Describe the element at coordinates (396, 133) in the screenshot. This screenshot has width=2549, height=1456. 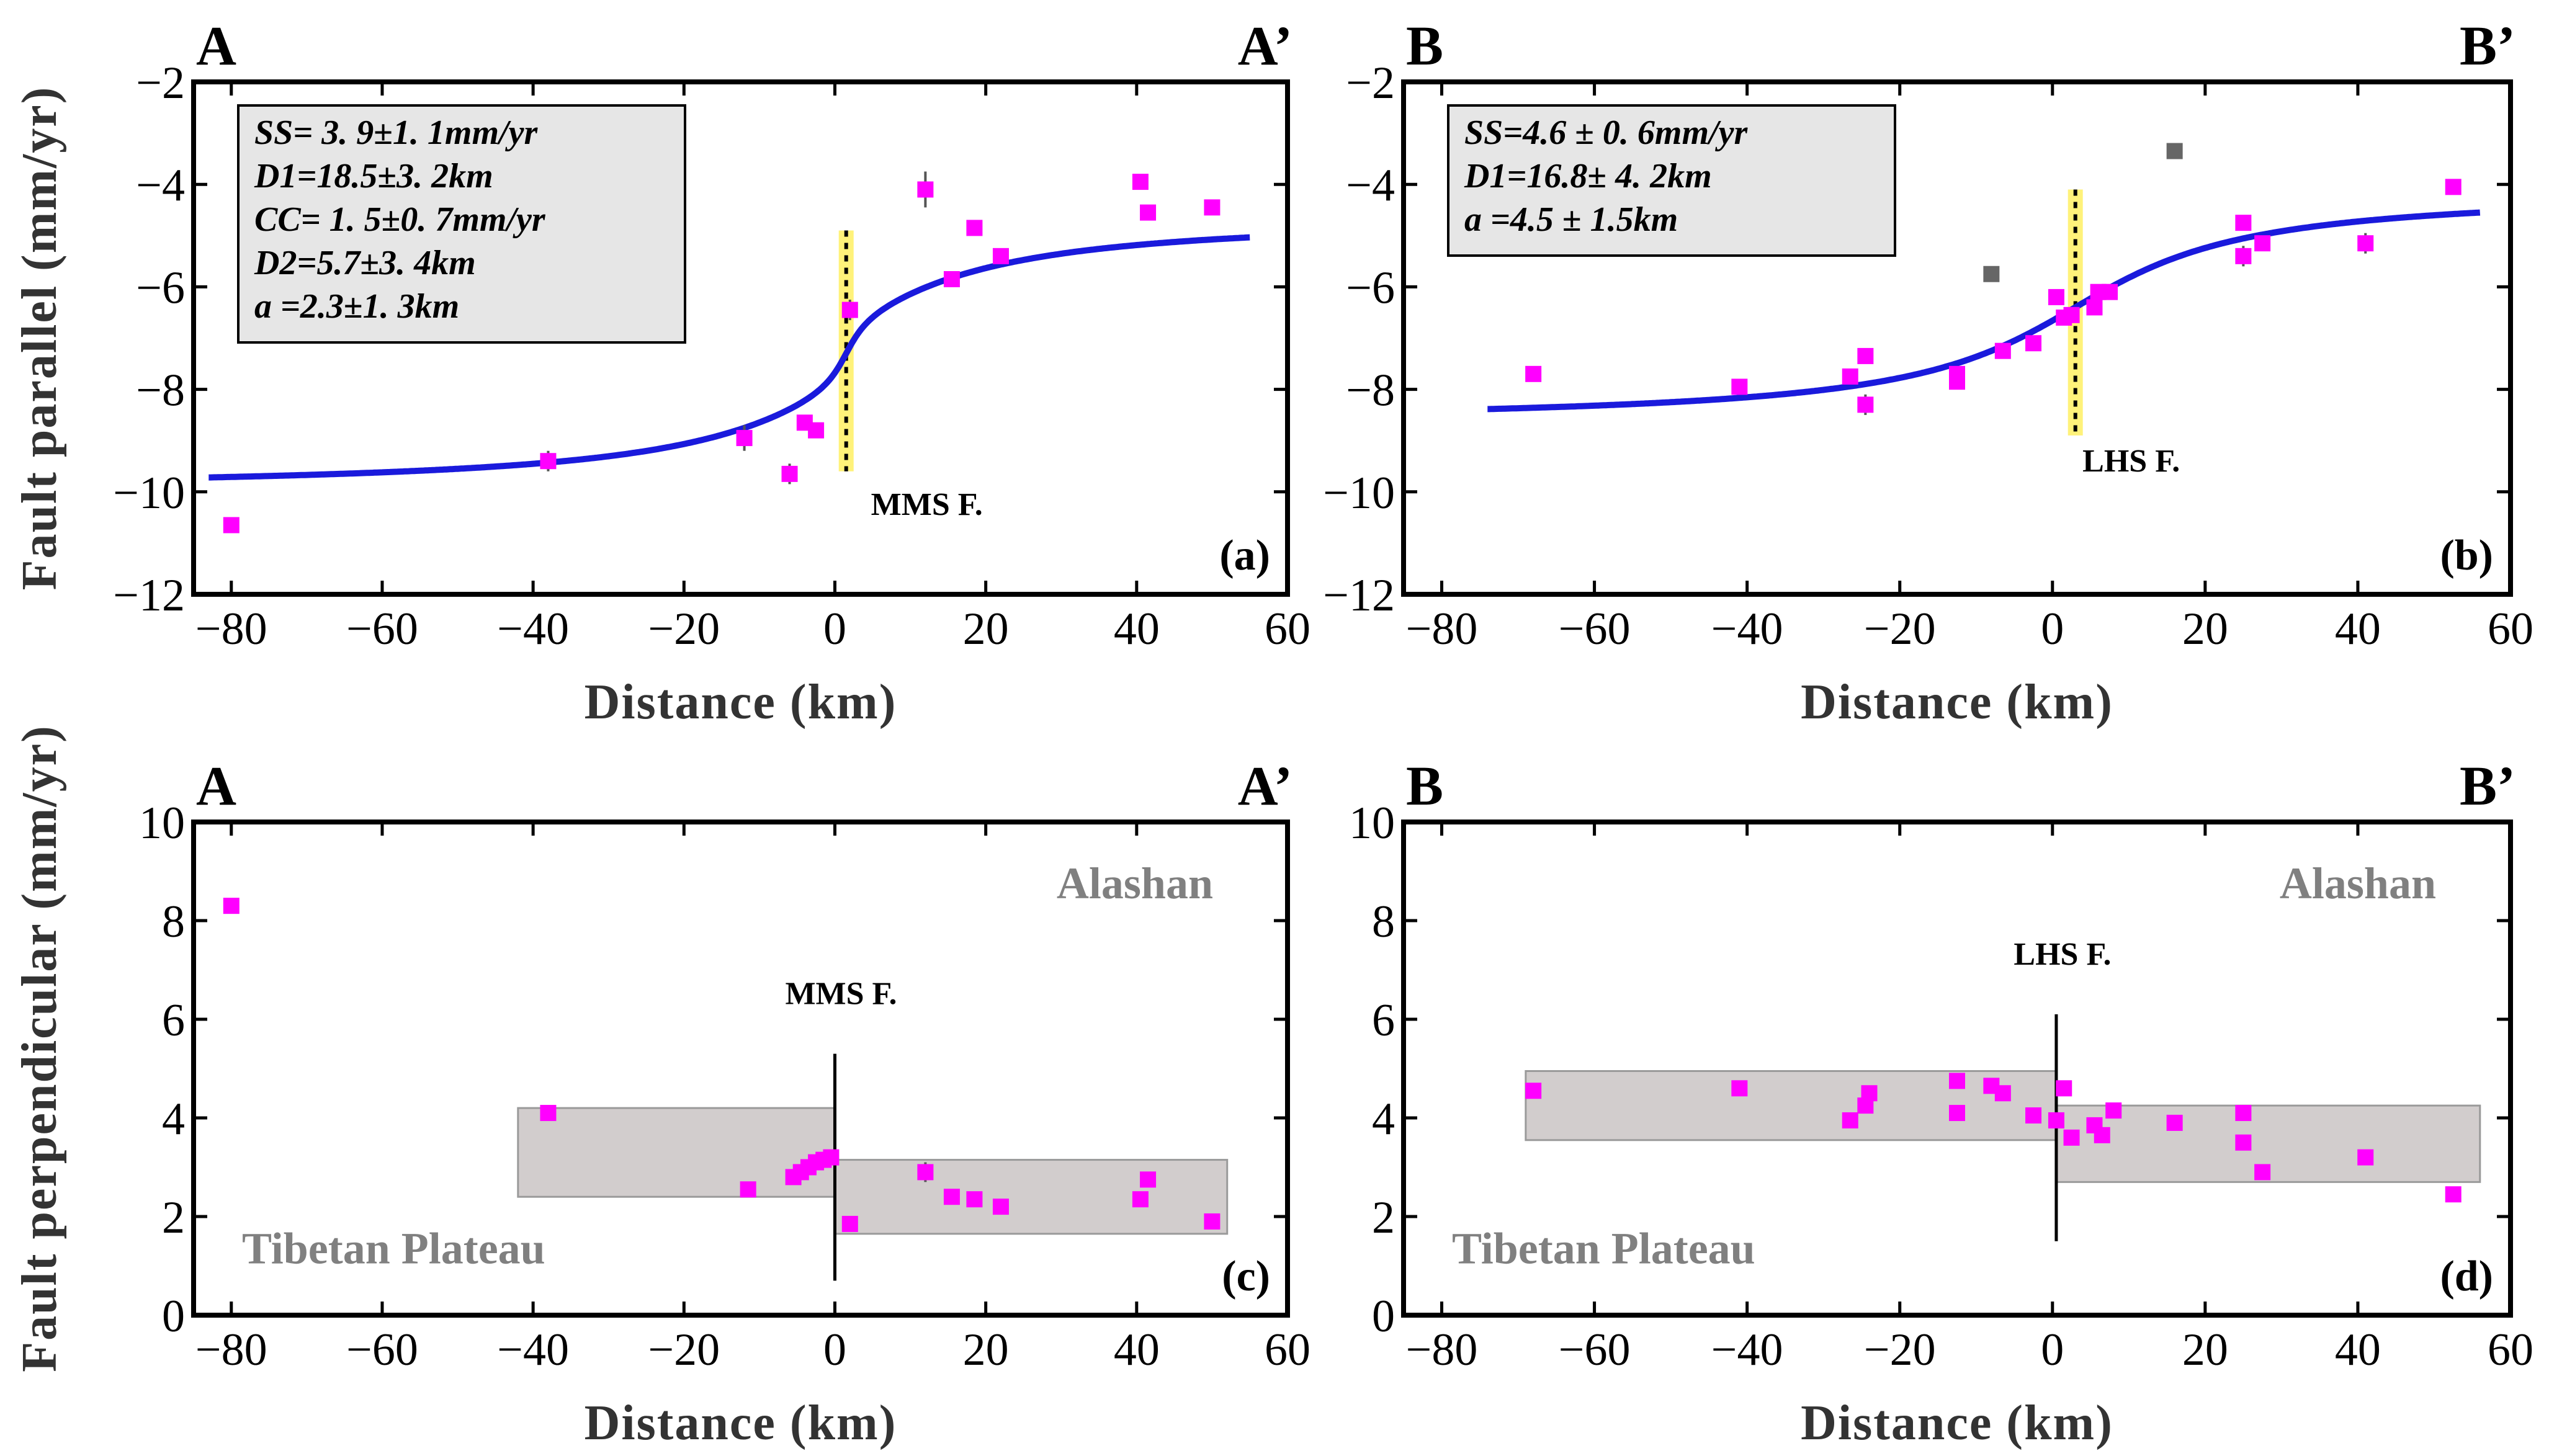
I see `parameter-text: SS= 3. 9±1. 1mm/yr` at that location.